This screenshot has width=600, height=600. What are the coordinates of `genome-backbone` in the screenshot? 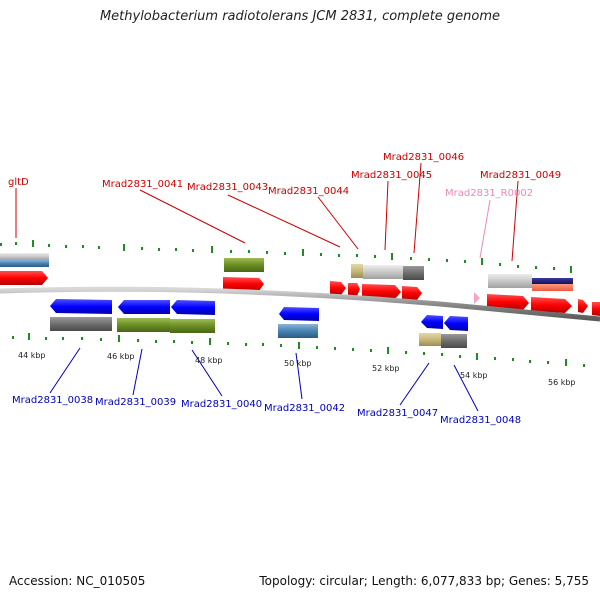 It's located at (300, 304).